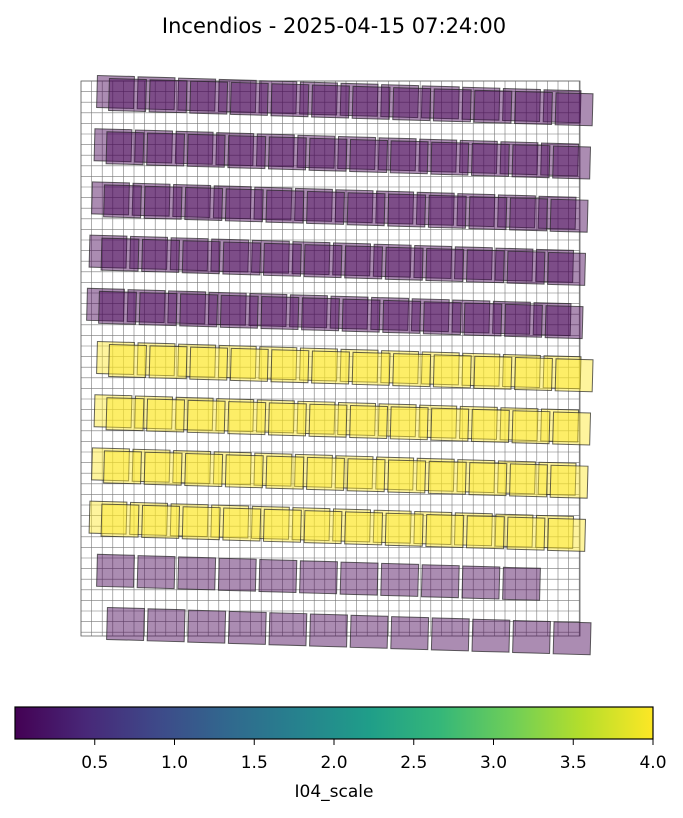  What do you see at coordinates (174, 763) in the screenshot?
I see `colorbar-tick-label: 1.0` at bounding box center [174, 763].